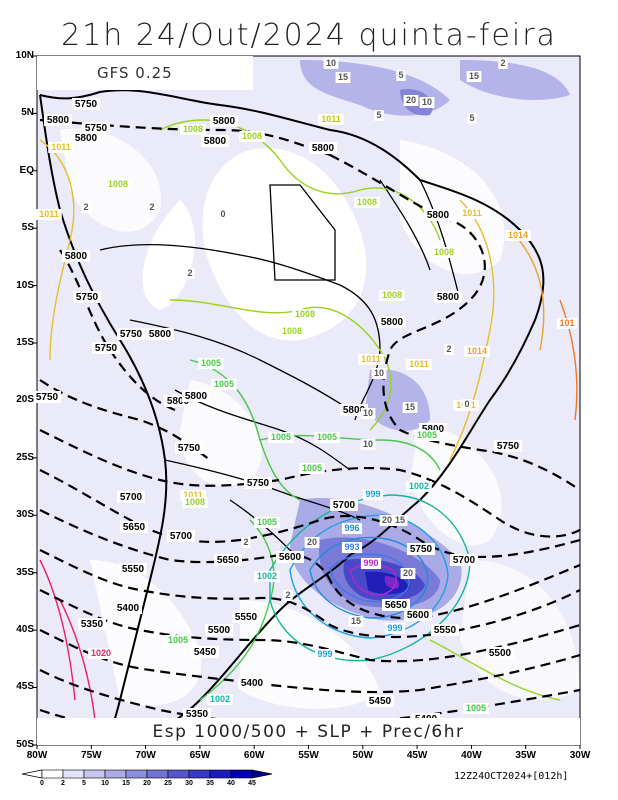 This screenshot has width=618, height=800. I want to click on pressure-label: 996, so click(351, 528).